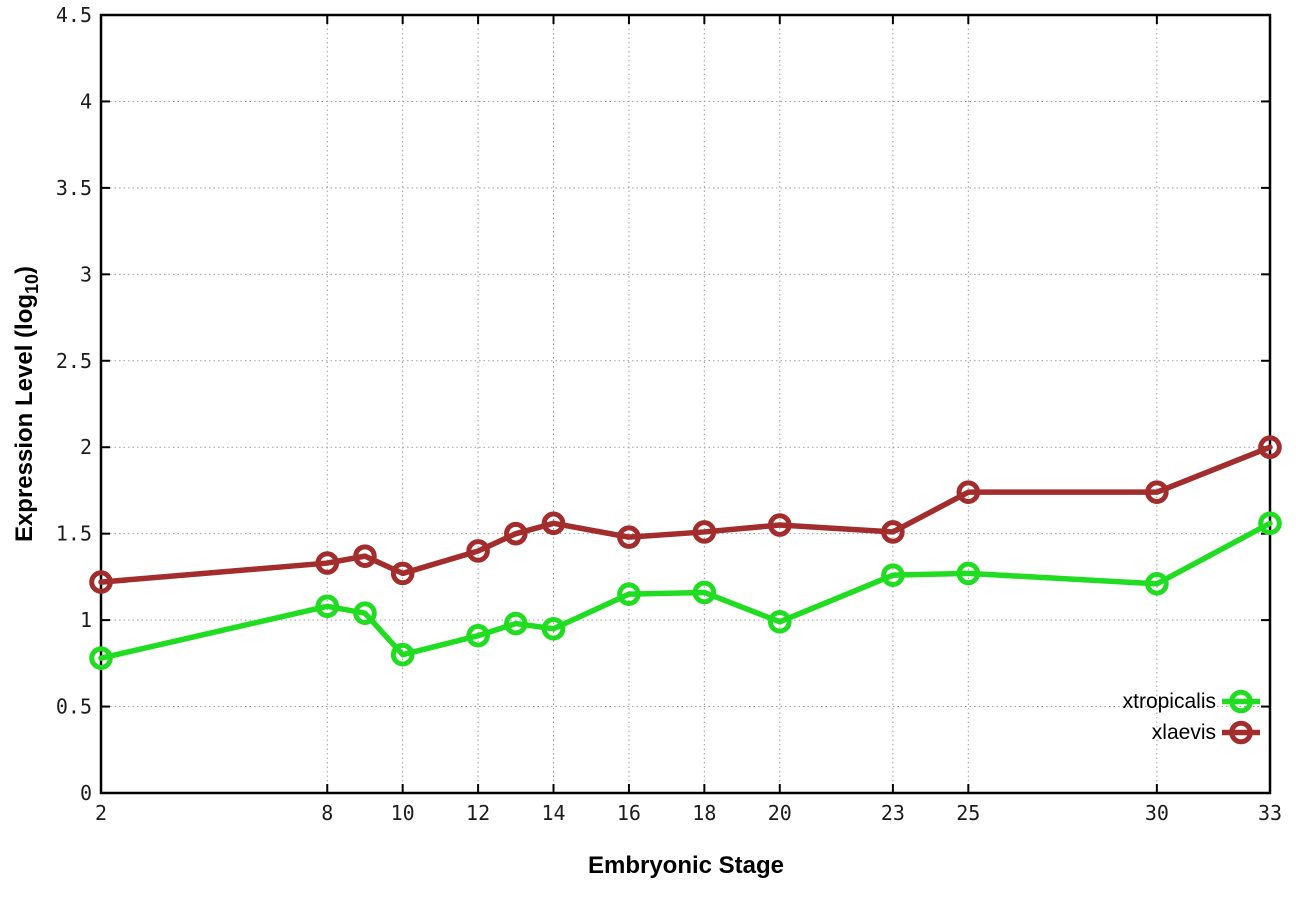 This screenshot has width=1296, height=907. What do you see at coordinates (685, 590) in the screenshot?
I see `series-line-xtropicalis` at bounding box center [685, 590].